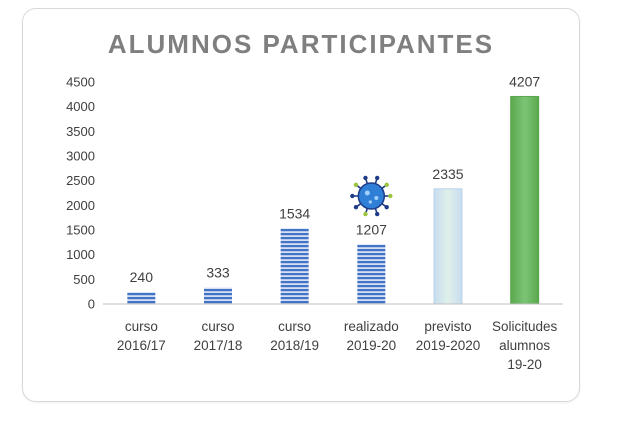 This screenshot has height=428, width=621. What do you see at coordinates (142, 277) in the screenshot?
I see `data-label: 240` at bounding box center [142, 277].